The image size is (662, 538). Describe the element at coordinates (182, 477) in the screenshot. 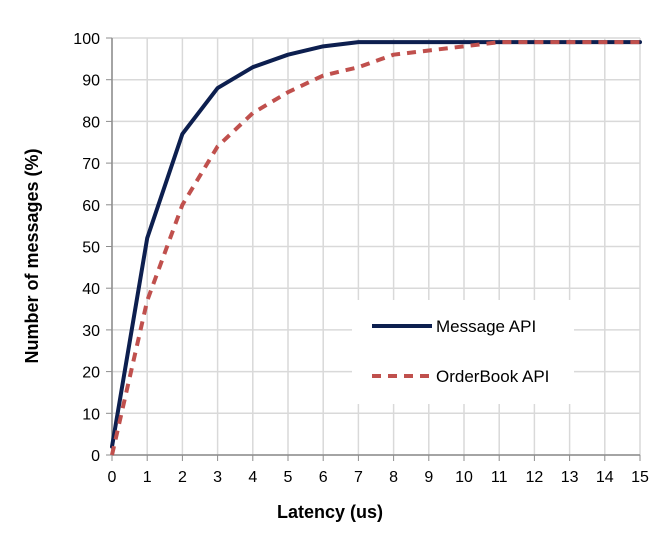

I see `x-tick-label: 2` at that location.